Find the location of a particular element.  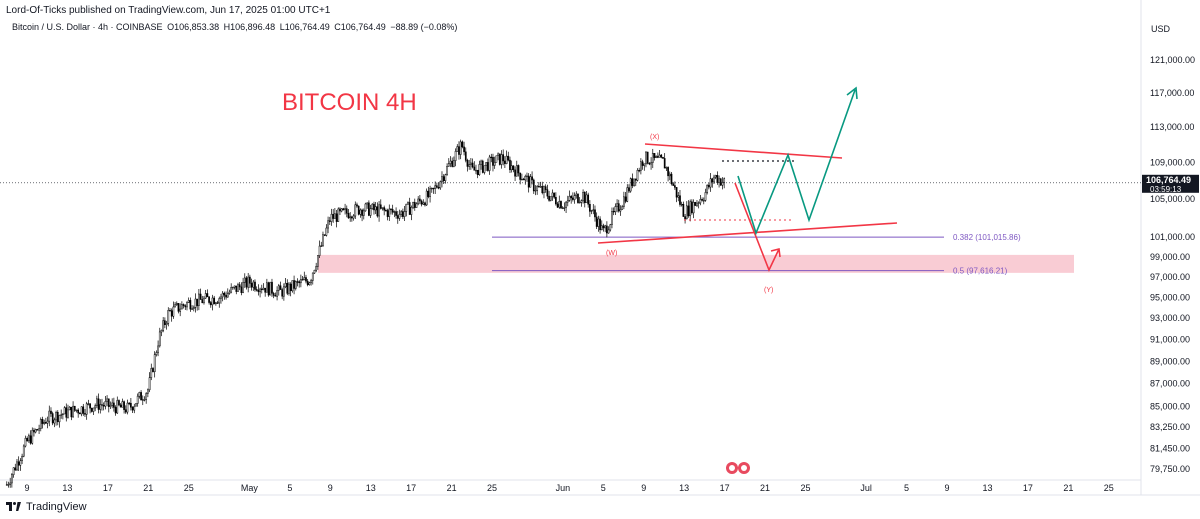

symbol-open: O106,853.38 is located at coordinates (193, 27).